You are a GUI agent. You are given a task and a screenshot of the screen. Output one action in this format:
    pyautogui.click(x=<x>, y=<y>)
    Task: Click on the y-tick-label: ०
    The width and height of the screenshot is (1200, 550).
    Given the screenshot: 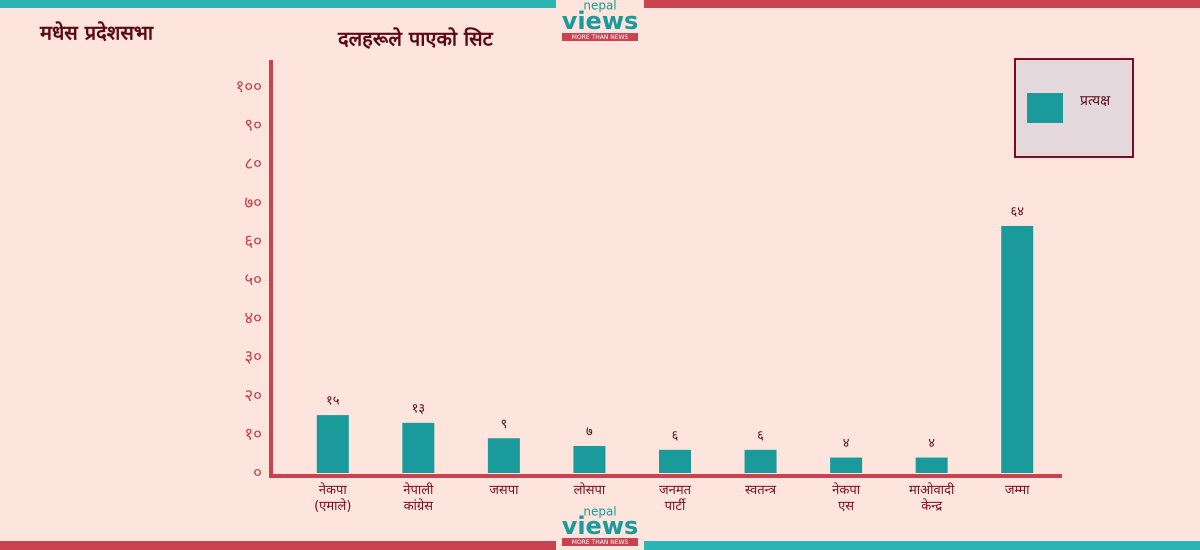 What is the action you would take?
    pyautogui.click(x=257, y=473)
    